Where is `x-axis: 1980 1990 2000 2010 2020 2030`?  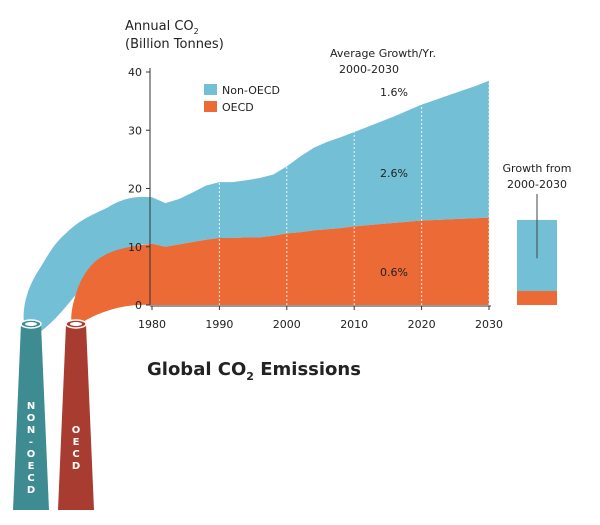 x-axis: 1980 1990 2000 2010 2020 2030 is located at coordinates (320, 318).